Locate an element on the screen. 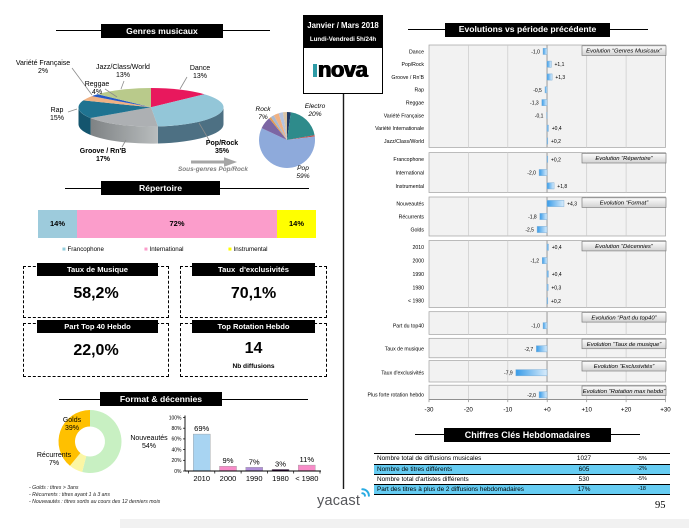 The height and width of the screenshot is (528, 689). svg-text: -20 is located at coordinates (469, 410).